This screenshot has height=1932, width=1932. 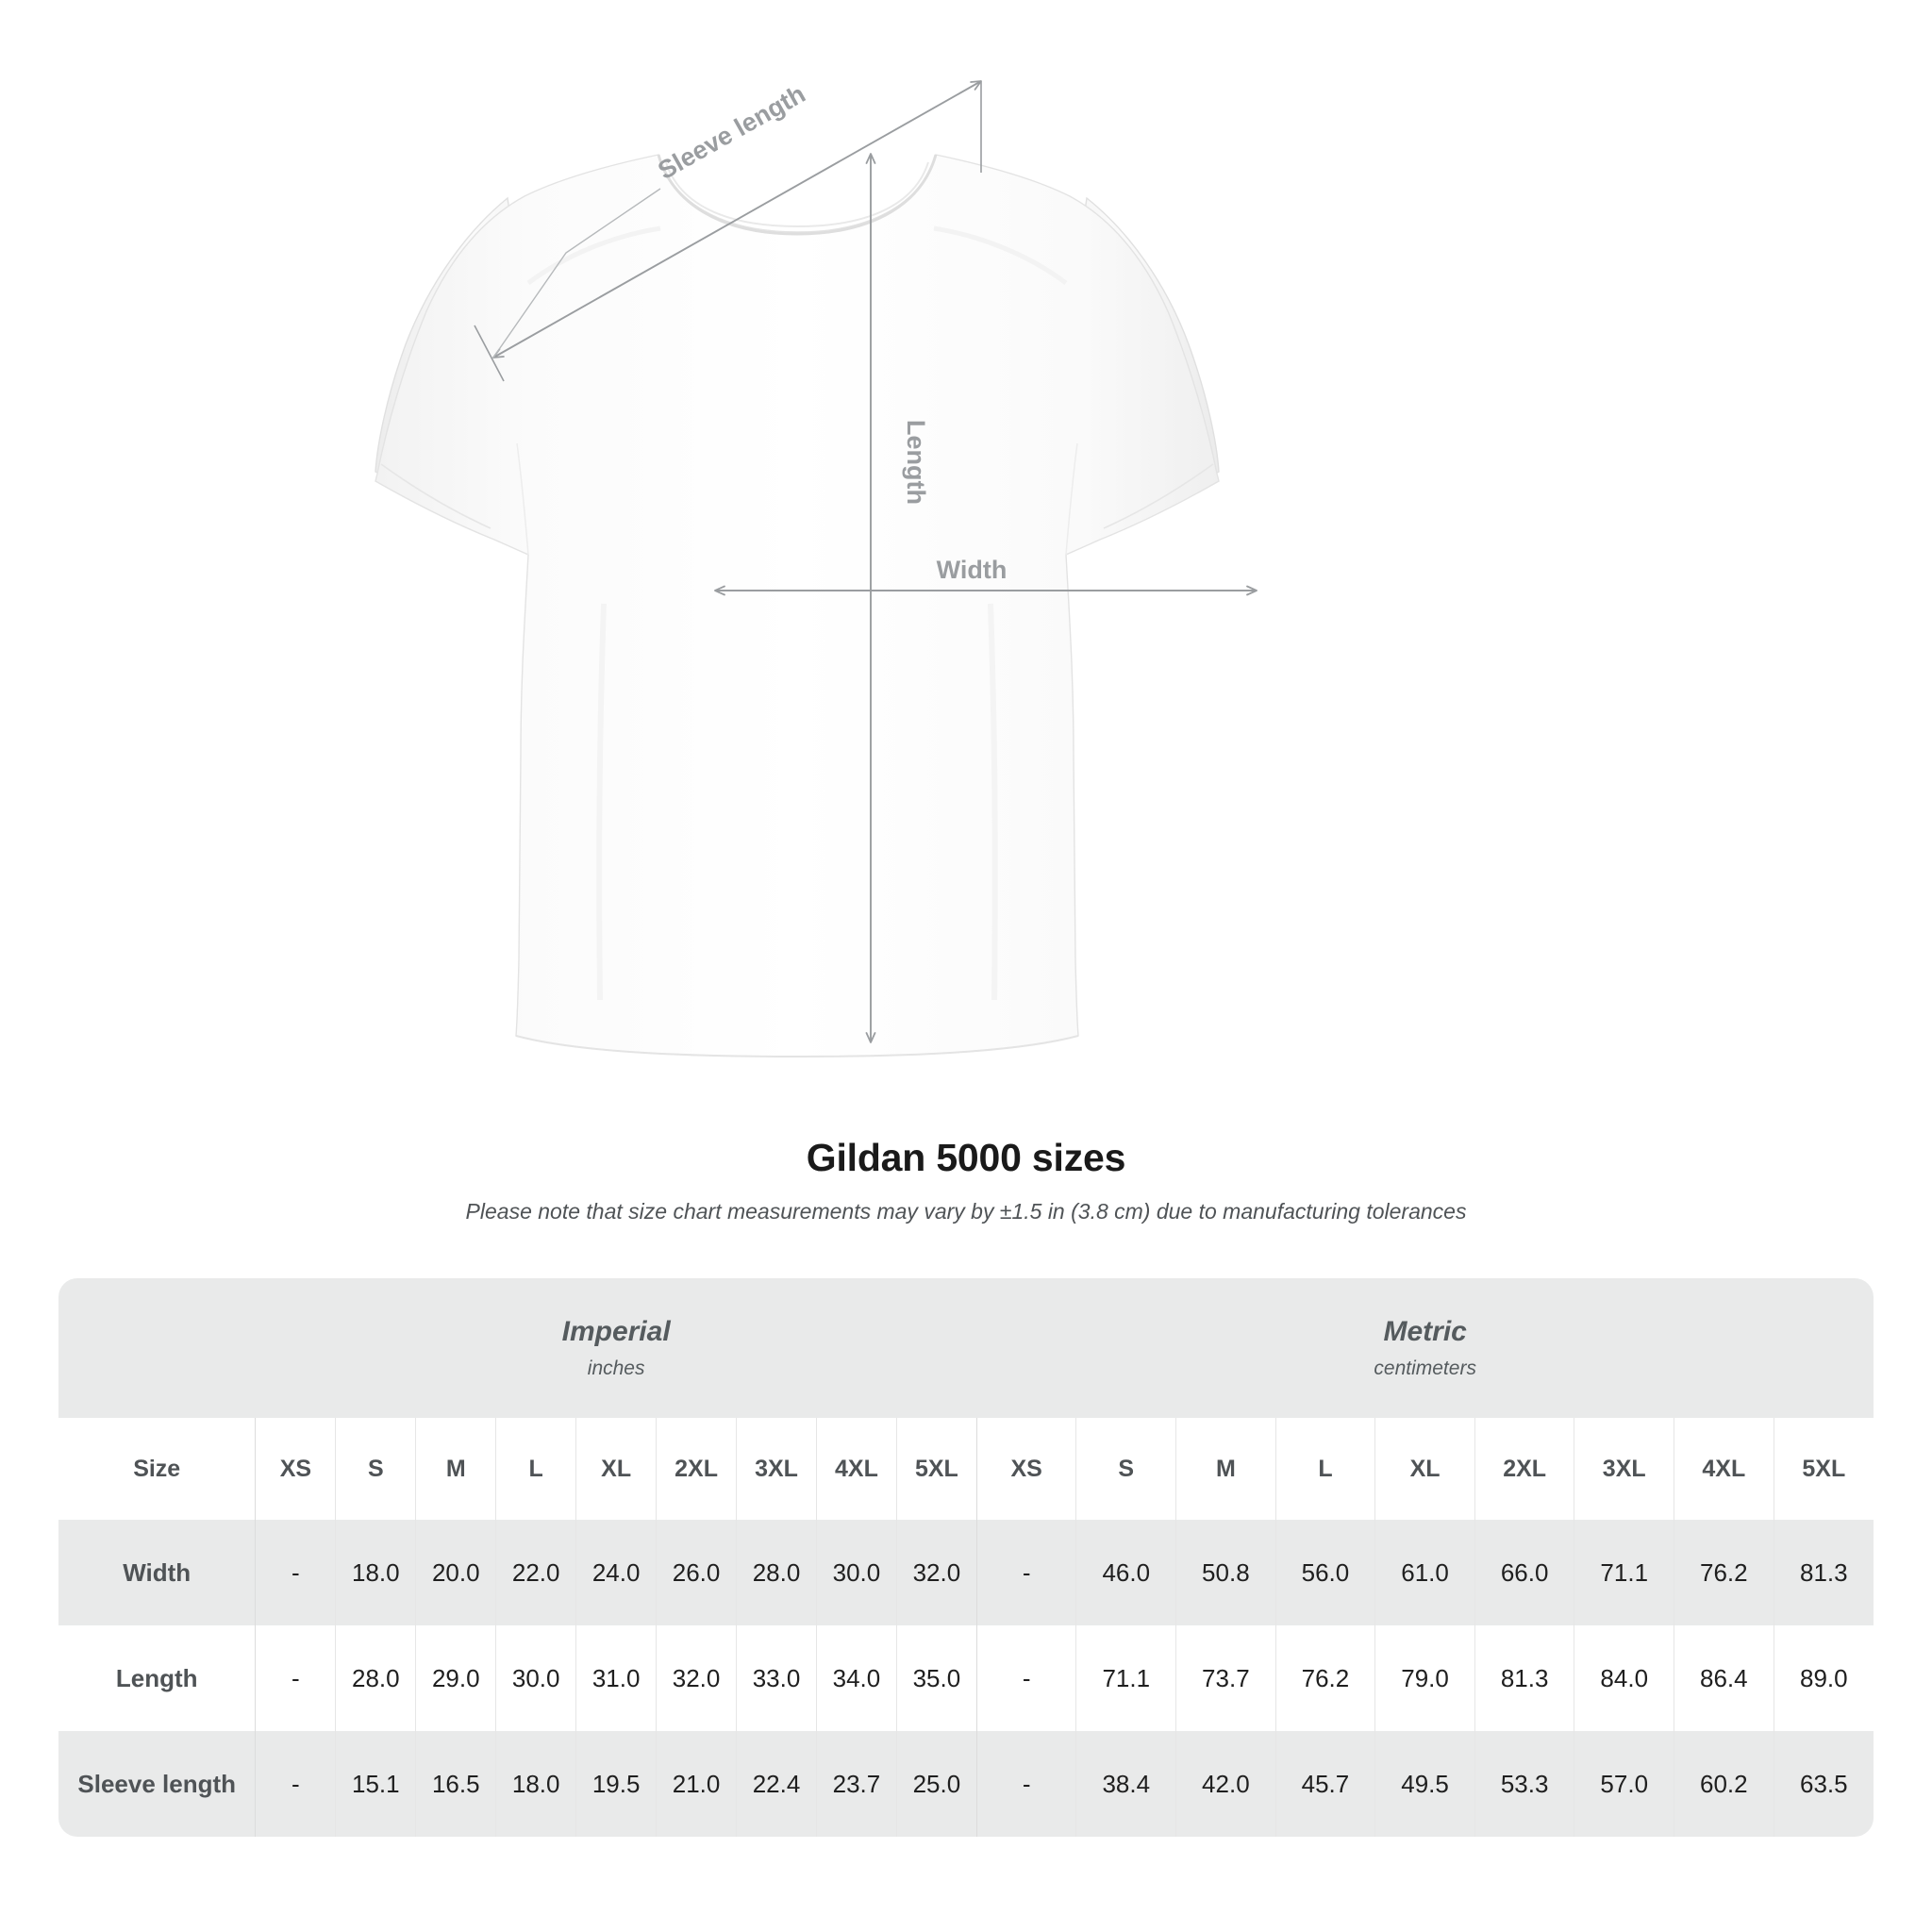 What do you see at coordinates (731, 132) in the screenshot?
I see `sleeve-length-label: Sleeve length` at bounding box center [731, 132].